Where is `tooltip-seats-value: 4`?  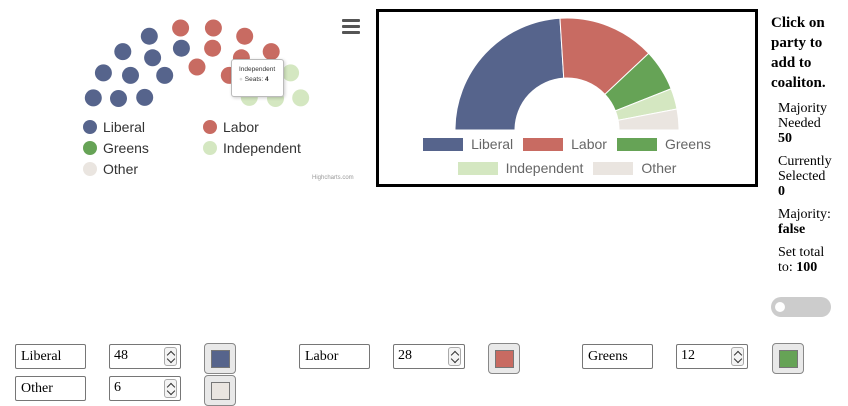 tooltip-seats-value: 4 is located at coordinates (267, 79).